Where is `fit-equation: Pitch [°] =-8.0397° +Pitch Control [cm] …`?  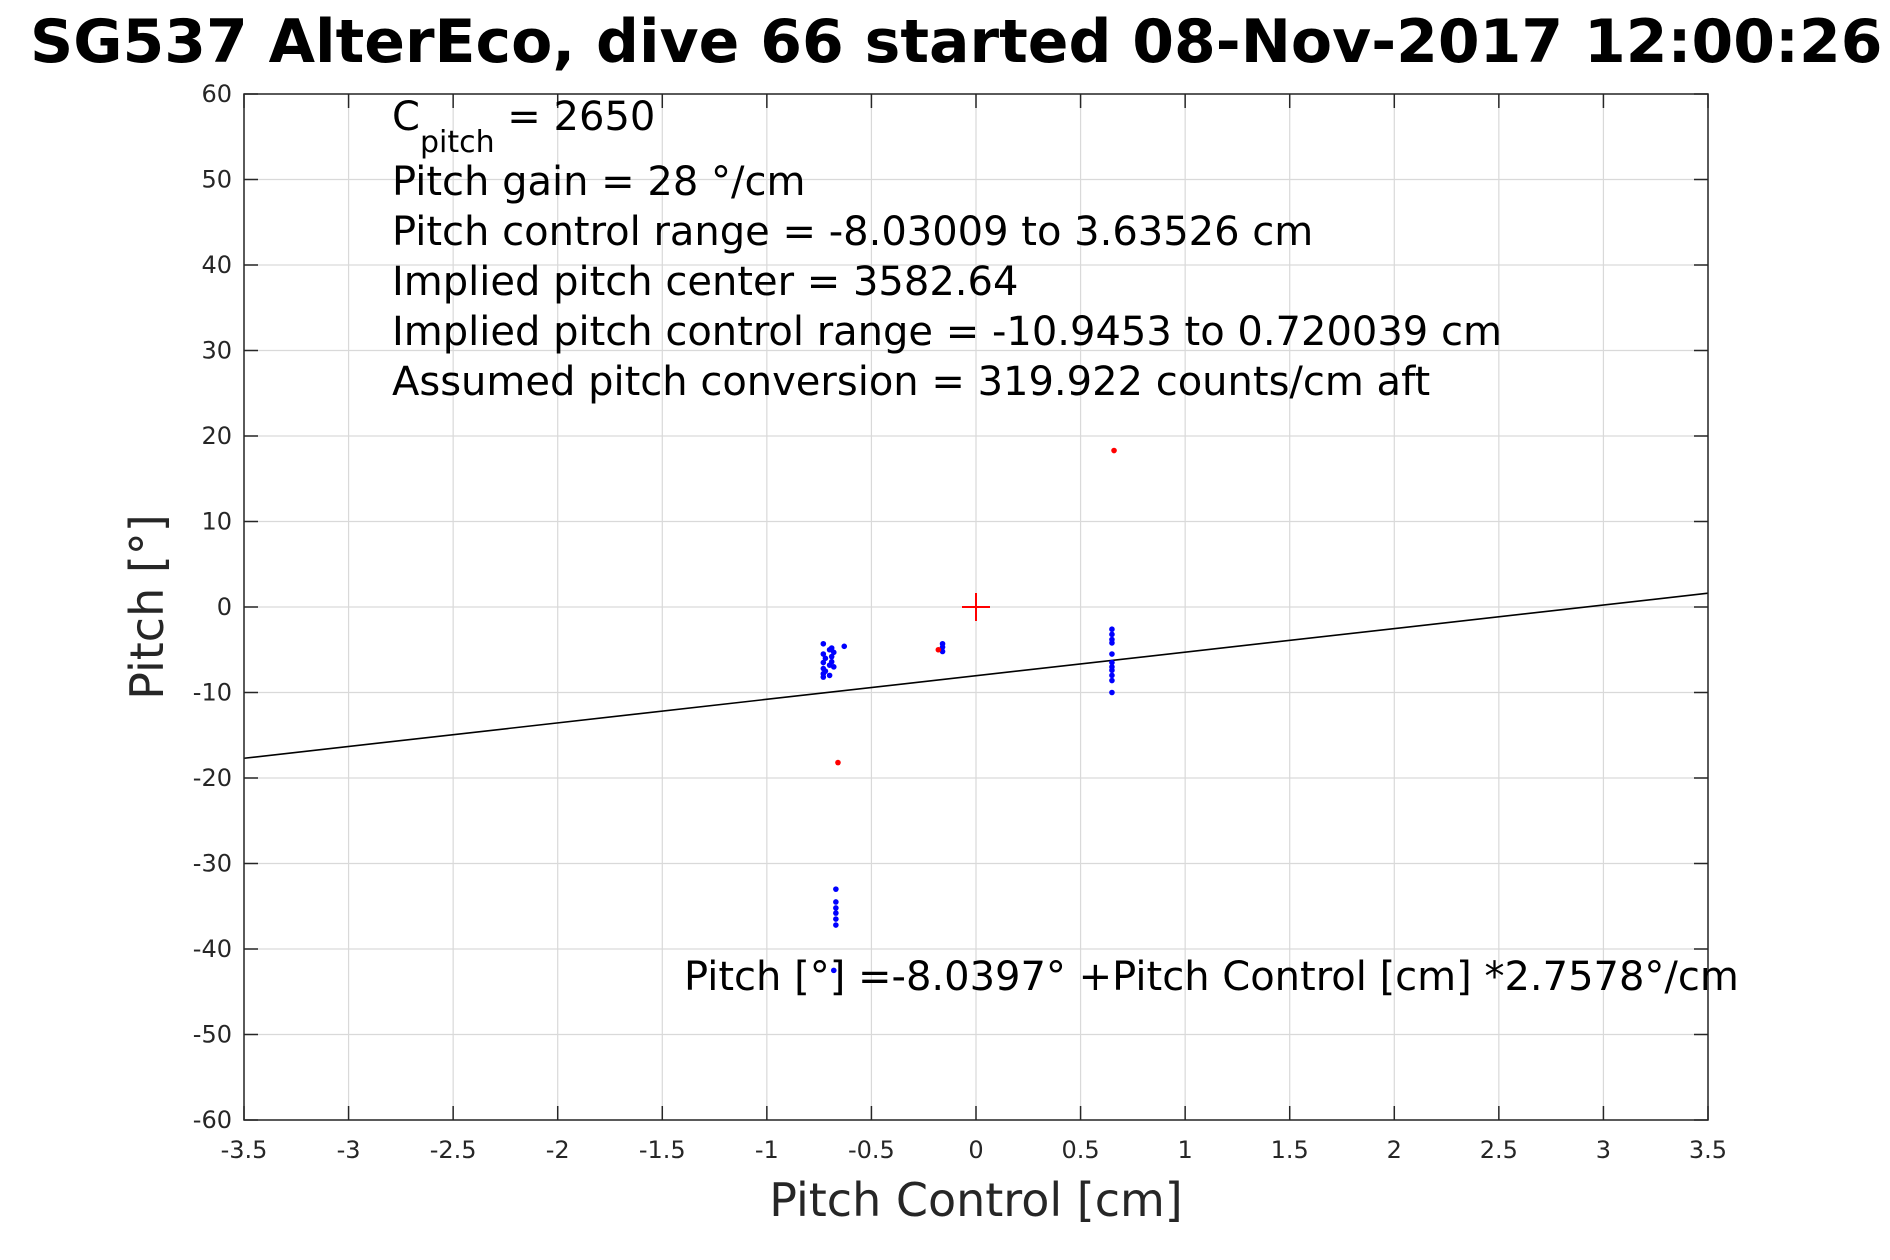 fit-equation: Pitch [°] =-8.0397° +Pitch Control [cm] … is located at coordinates (1211, 977).